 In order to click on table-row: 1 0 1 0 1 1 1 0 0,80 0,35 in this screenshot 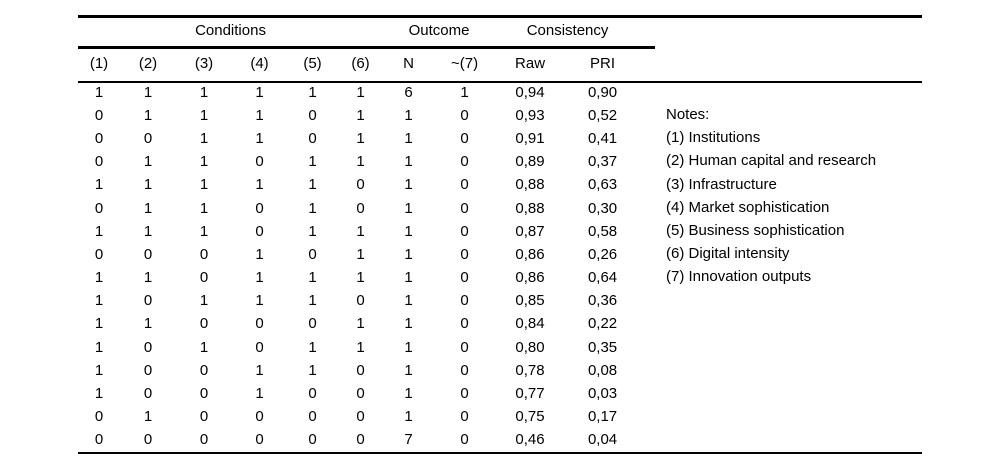, I will do `click(359, 347)`.